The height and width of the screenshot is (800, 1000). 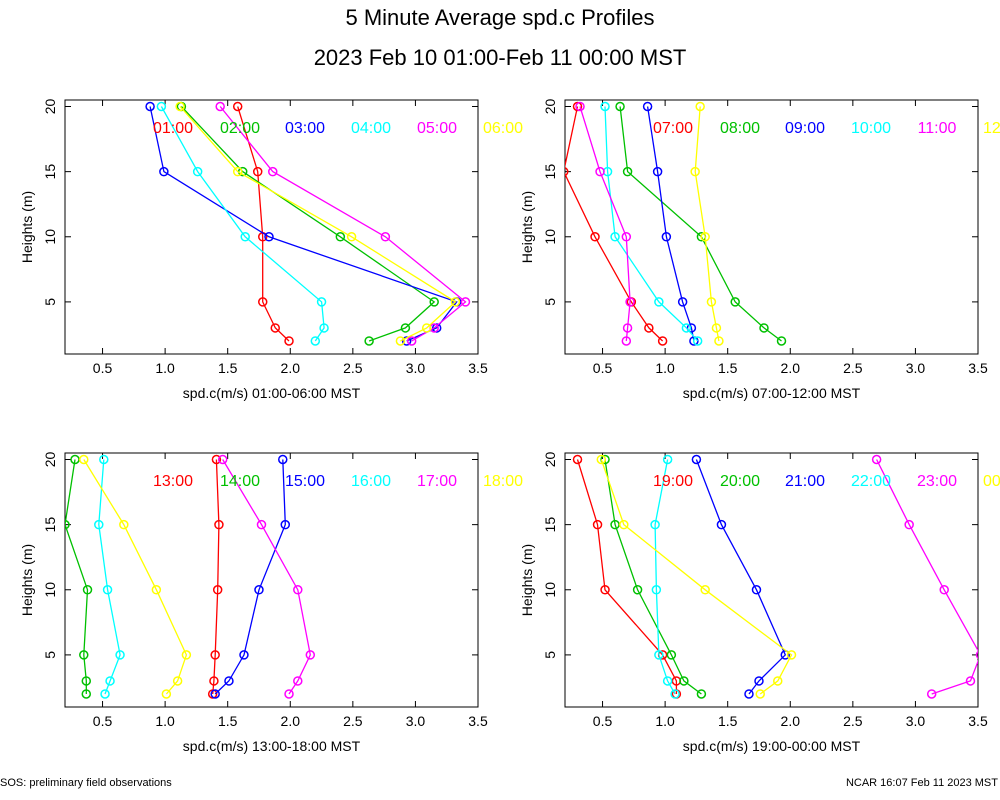 I want to click on series-line-08:00, so click(x=700, y=224).